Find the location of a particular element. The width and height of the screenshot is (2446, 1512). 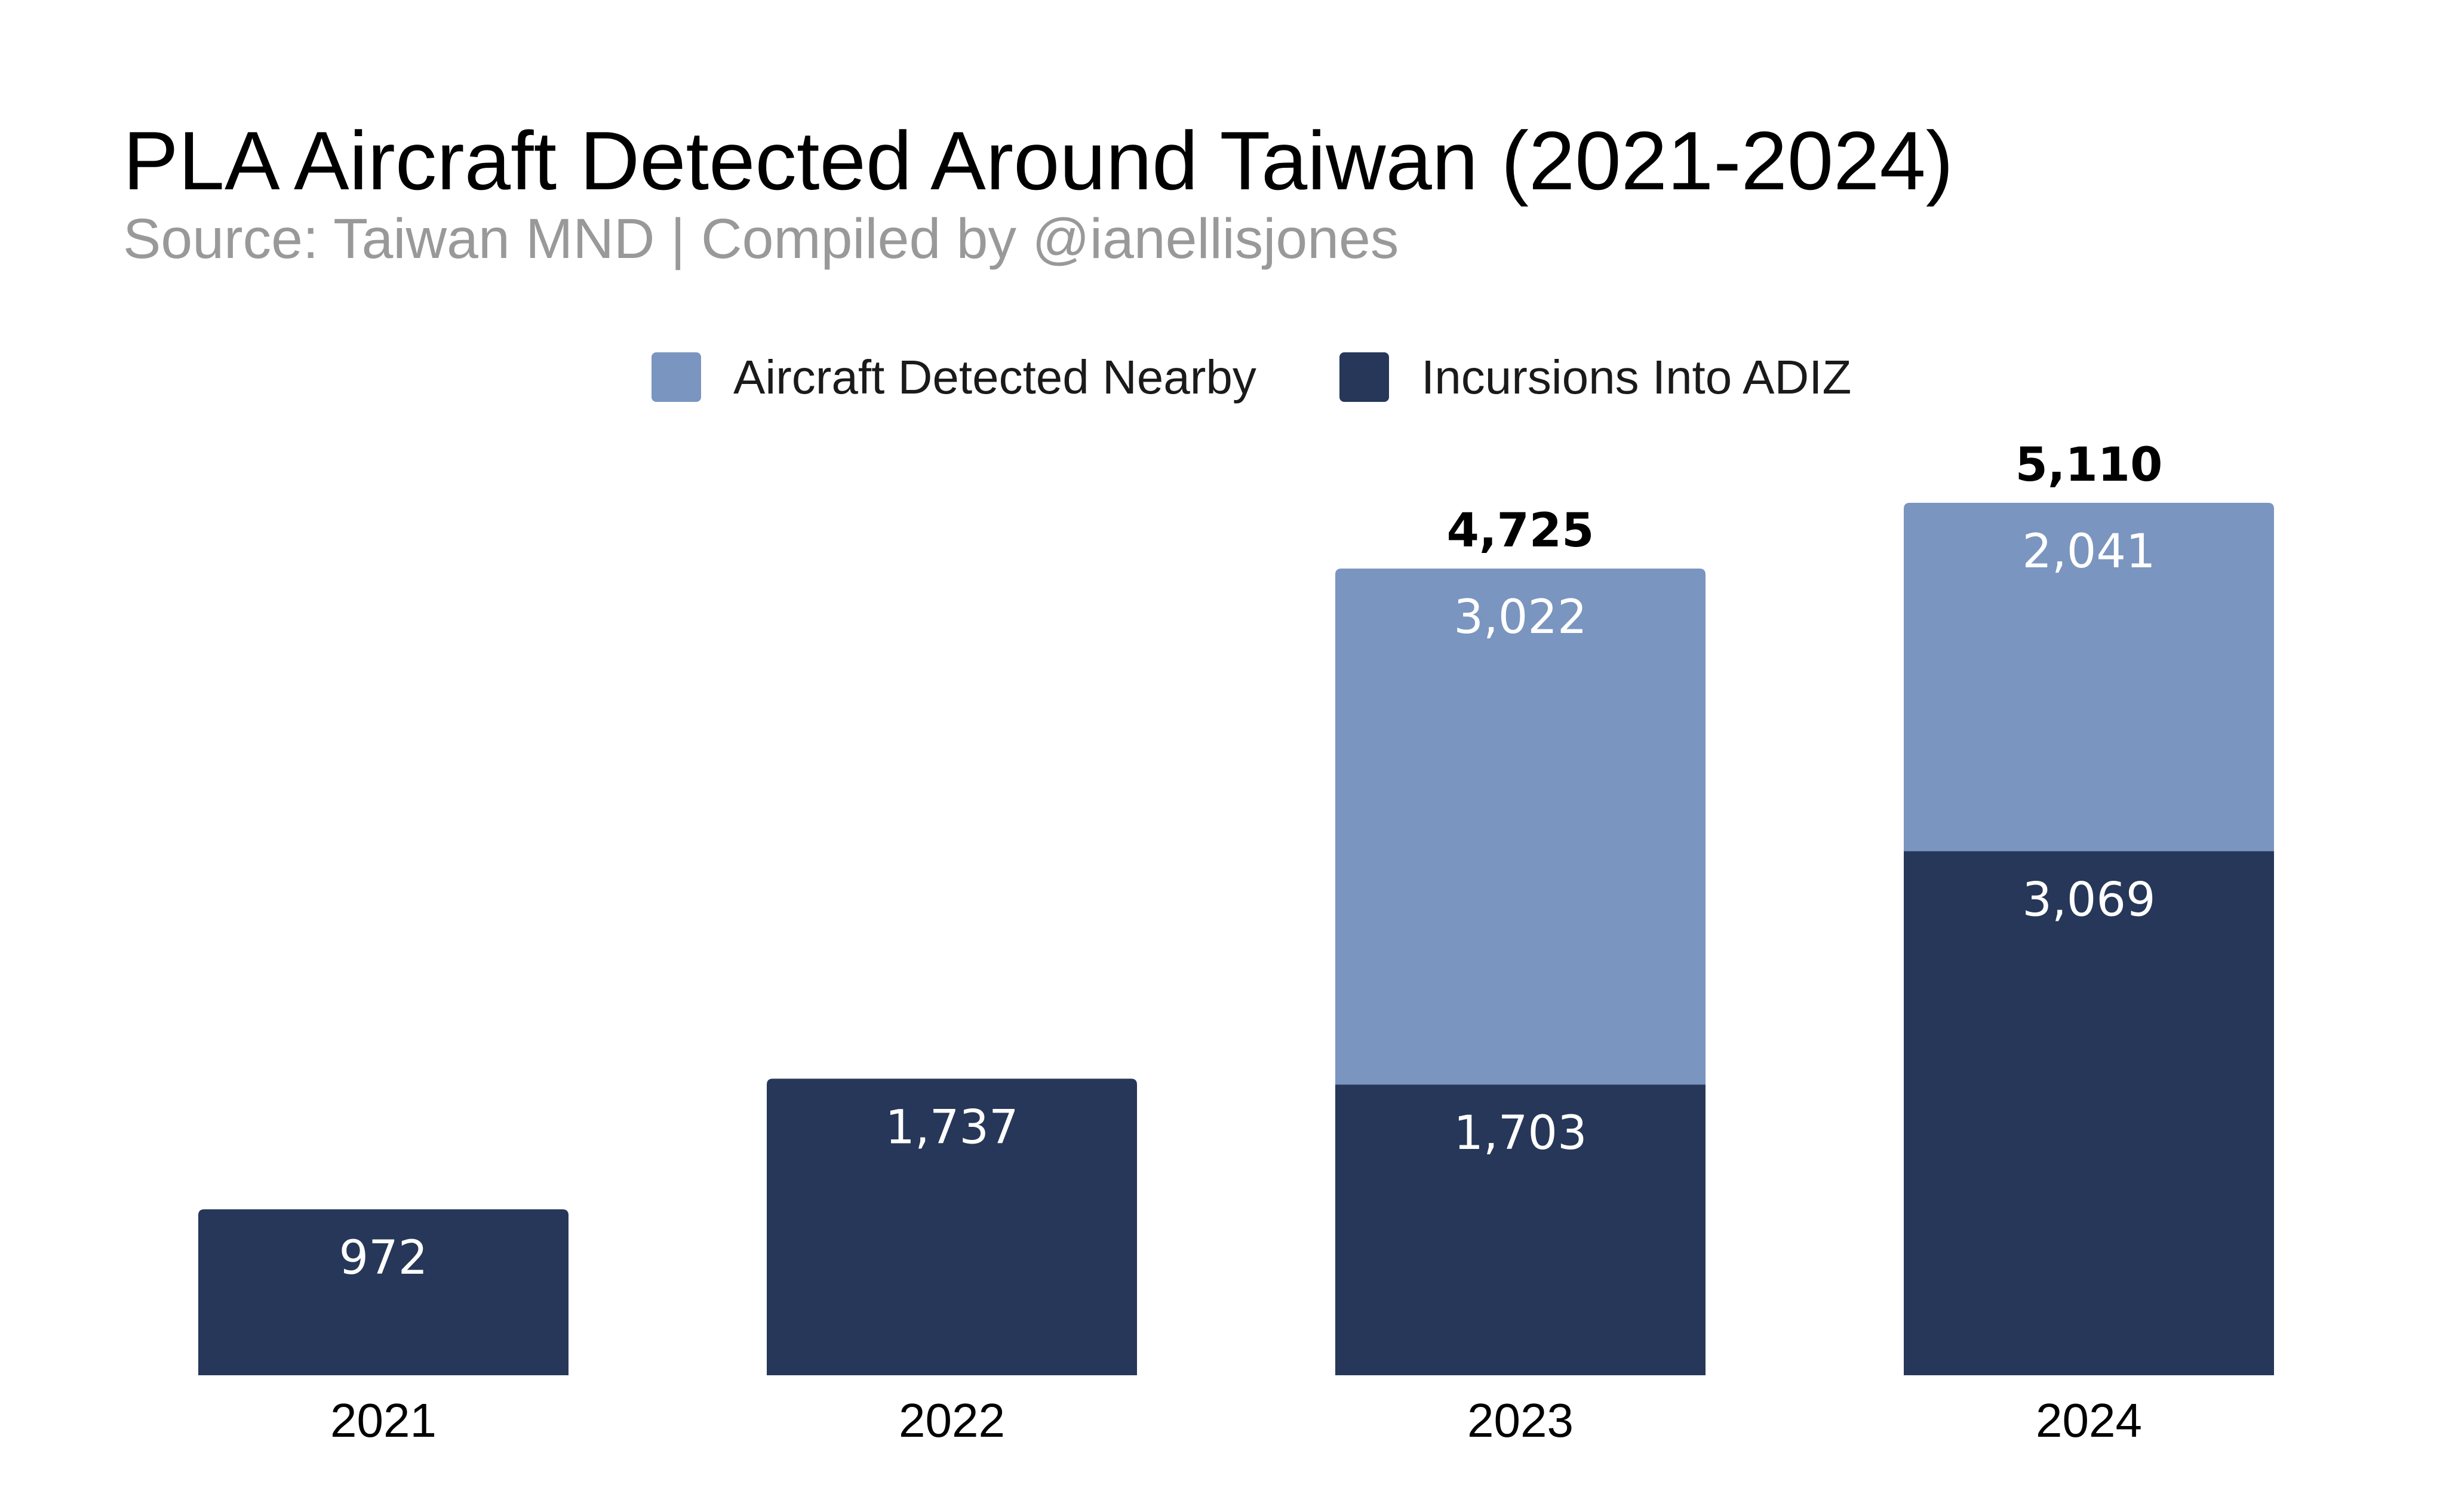

total-label-2023: 4,725 is located at coordinates (1520, 531).